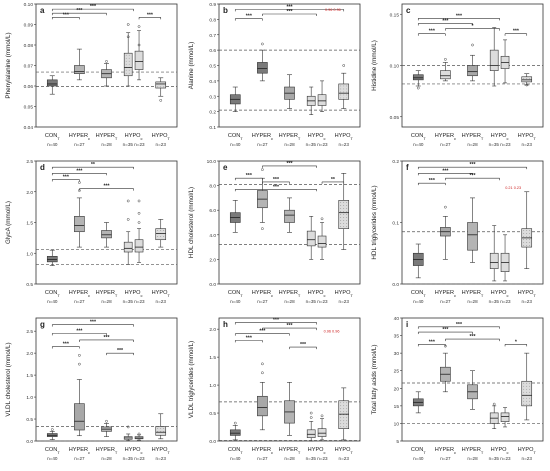  What do you see at coordinates (191, 222) in the screenshot?
I see `y-axis-label: HDL cholesterol (mmol/L)` at bounding box center [191, 222].